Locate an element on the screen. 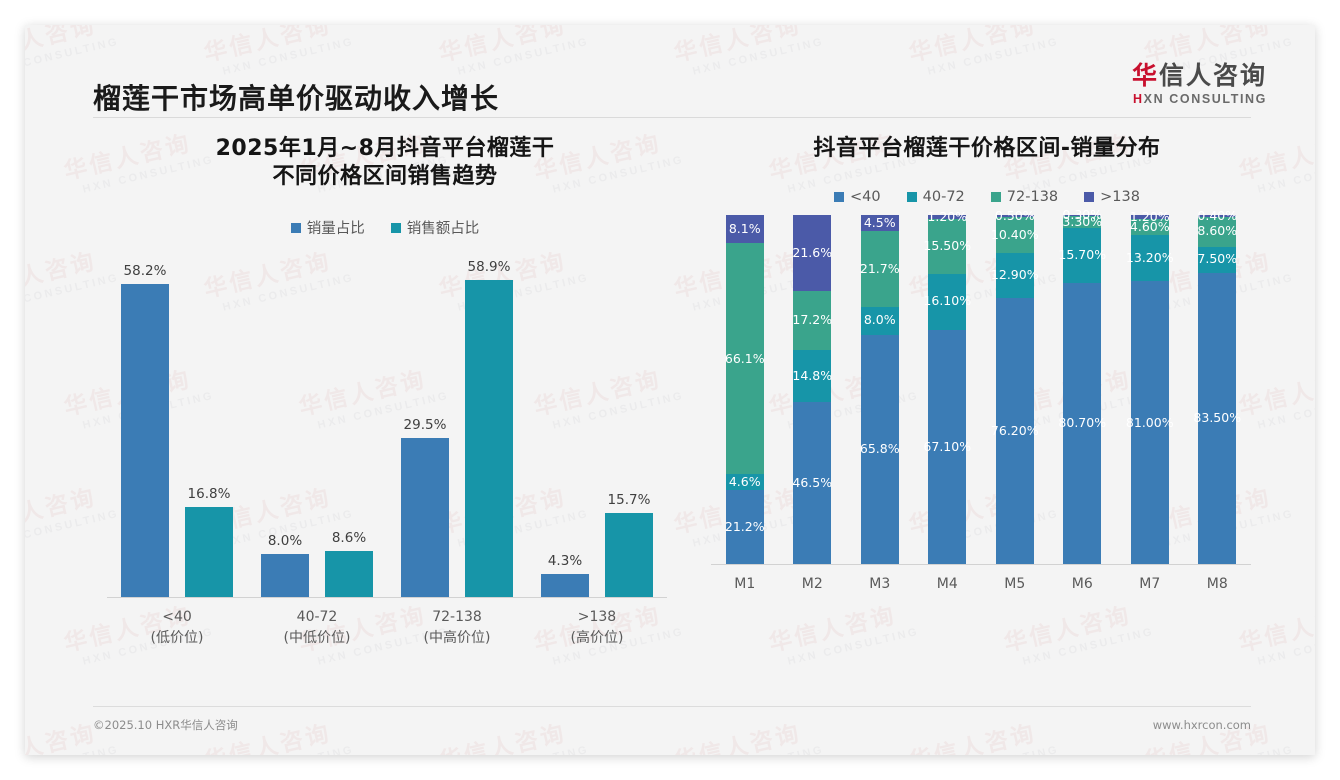 This screenshot has width=1340, height=780. stack-segment-label: 46.5% is located at coordinates (812, 482).